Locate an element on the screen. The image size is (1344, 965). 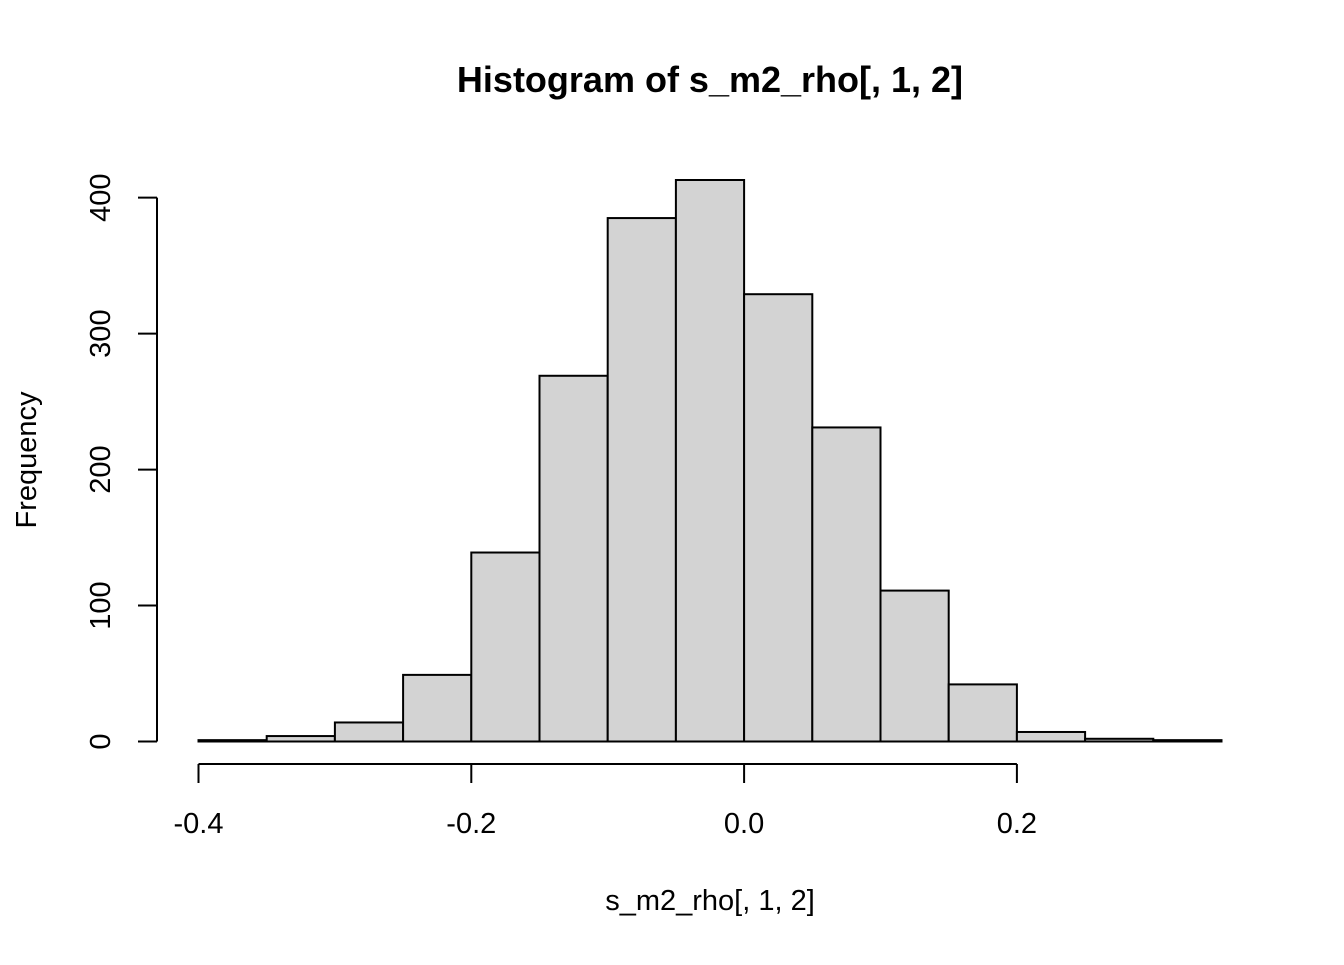
y-tick-label: 200 is located at coordinates (101, 469).